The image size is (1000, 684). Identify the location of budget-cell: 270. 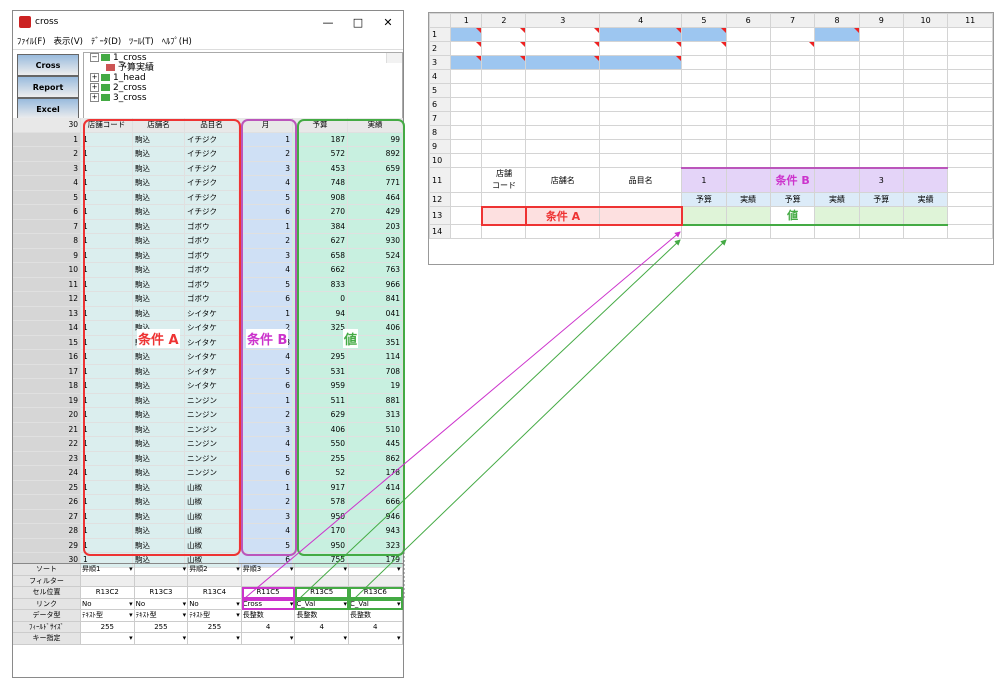
(320, 212).